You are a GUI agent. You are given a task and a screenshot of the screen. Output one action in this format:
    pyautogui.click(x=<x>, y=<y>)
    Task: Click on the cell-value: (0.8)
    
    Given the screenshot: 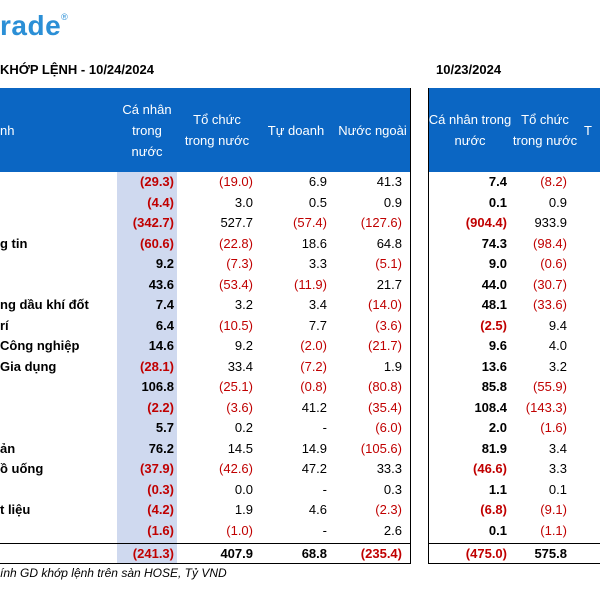 What is the action you would take?
    pyautogui.click(x=313, y=386)
    